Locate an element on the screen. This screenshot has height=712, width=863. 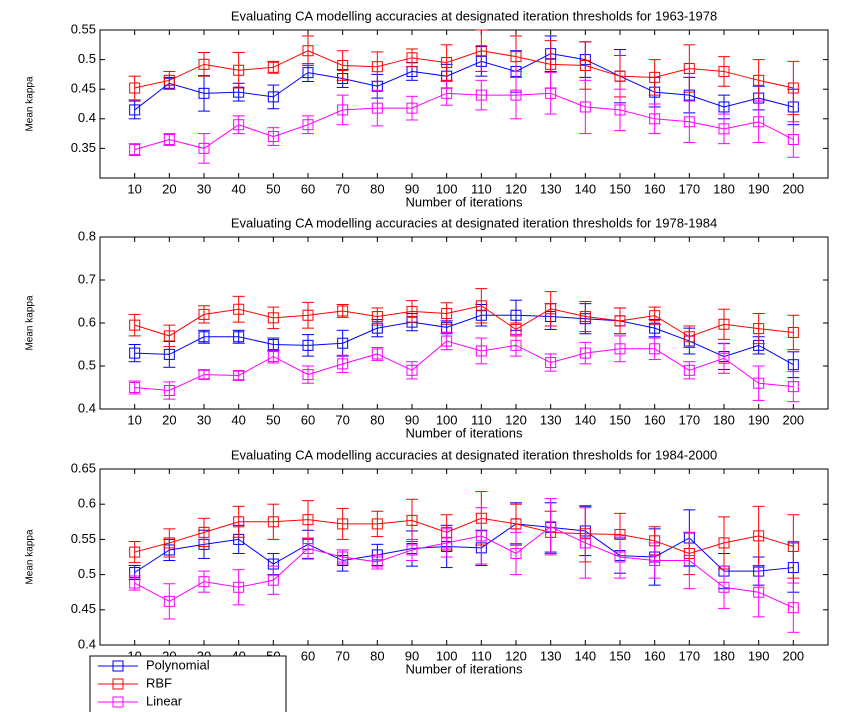
x-tick-label: 40 is located at coordinates (238, 419).